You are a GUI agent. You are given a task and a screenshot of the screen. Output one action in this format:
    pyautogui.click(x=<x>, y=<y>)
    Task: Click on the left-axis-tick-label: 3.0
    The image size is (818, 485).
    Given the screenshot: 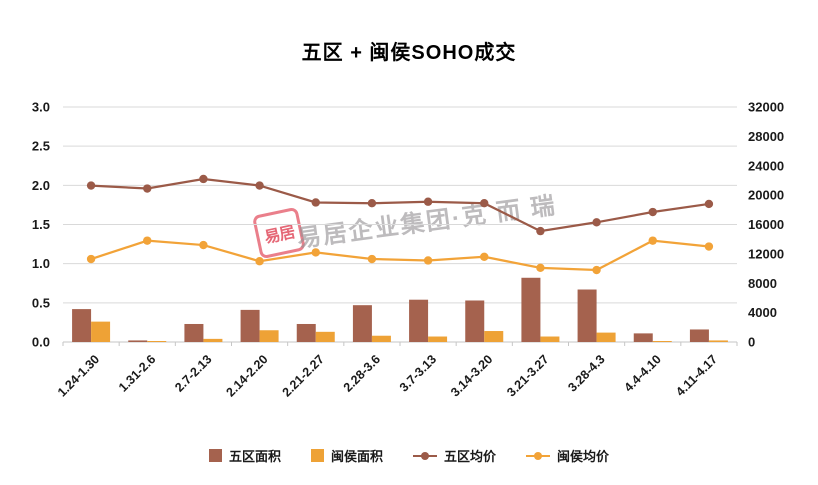 What is the action you would take?
    pyautogui.click(x=41, y=107)
    